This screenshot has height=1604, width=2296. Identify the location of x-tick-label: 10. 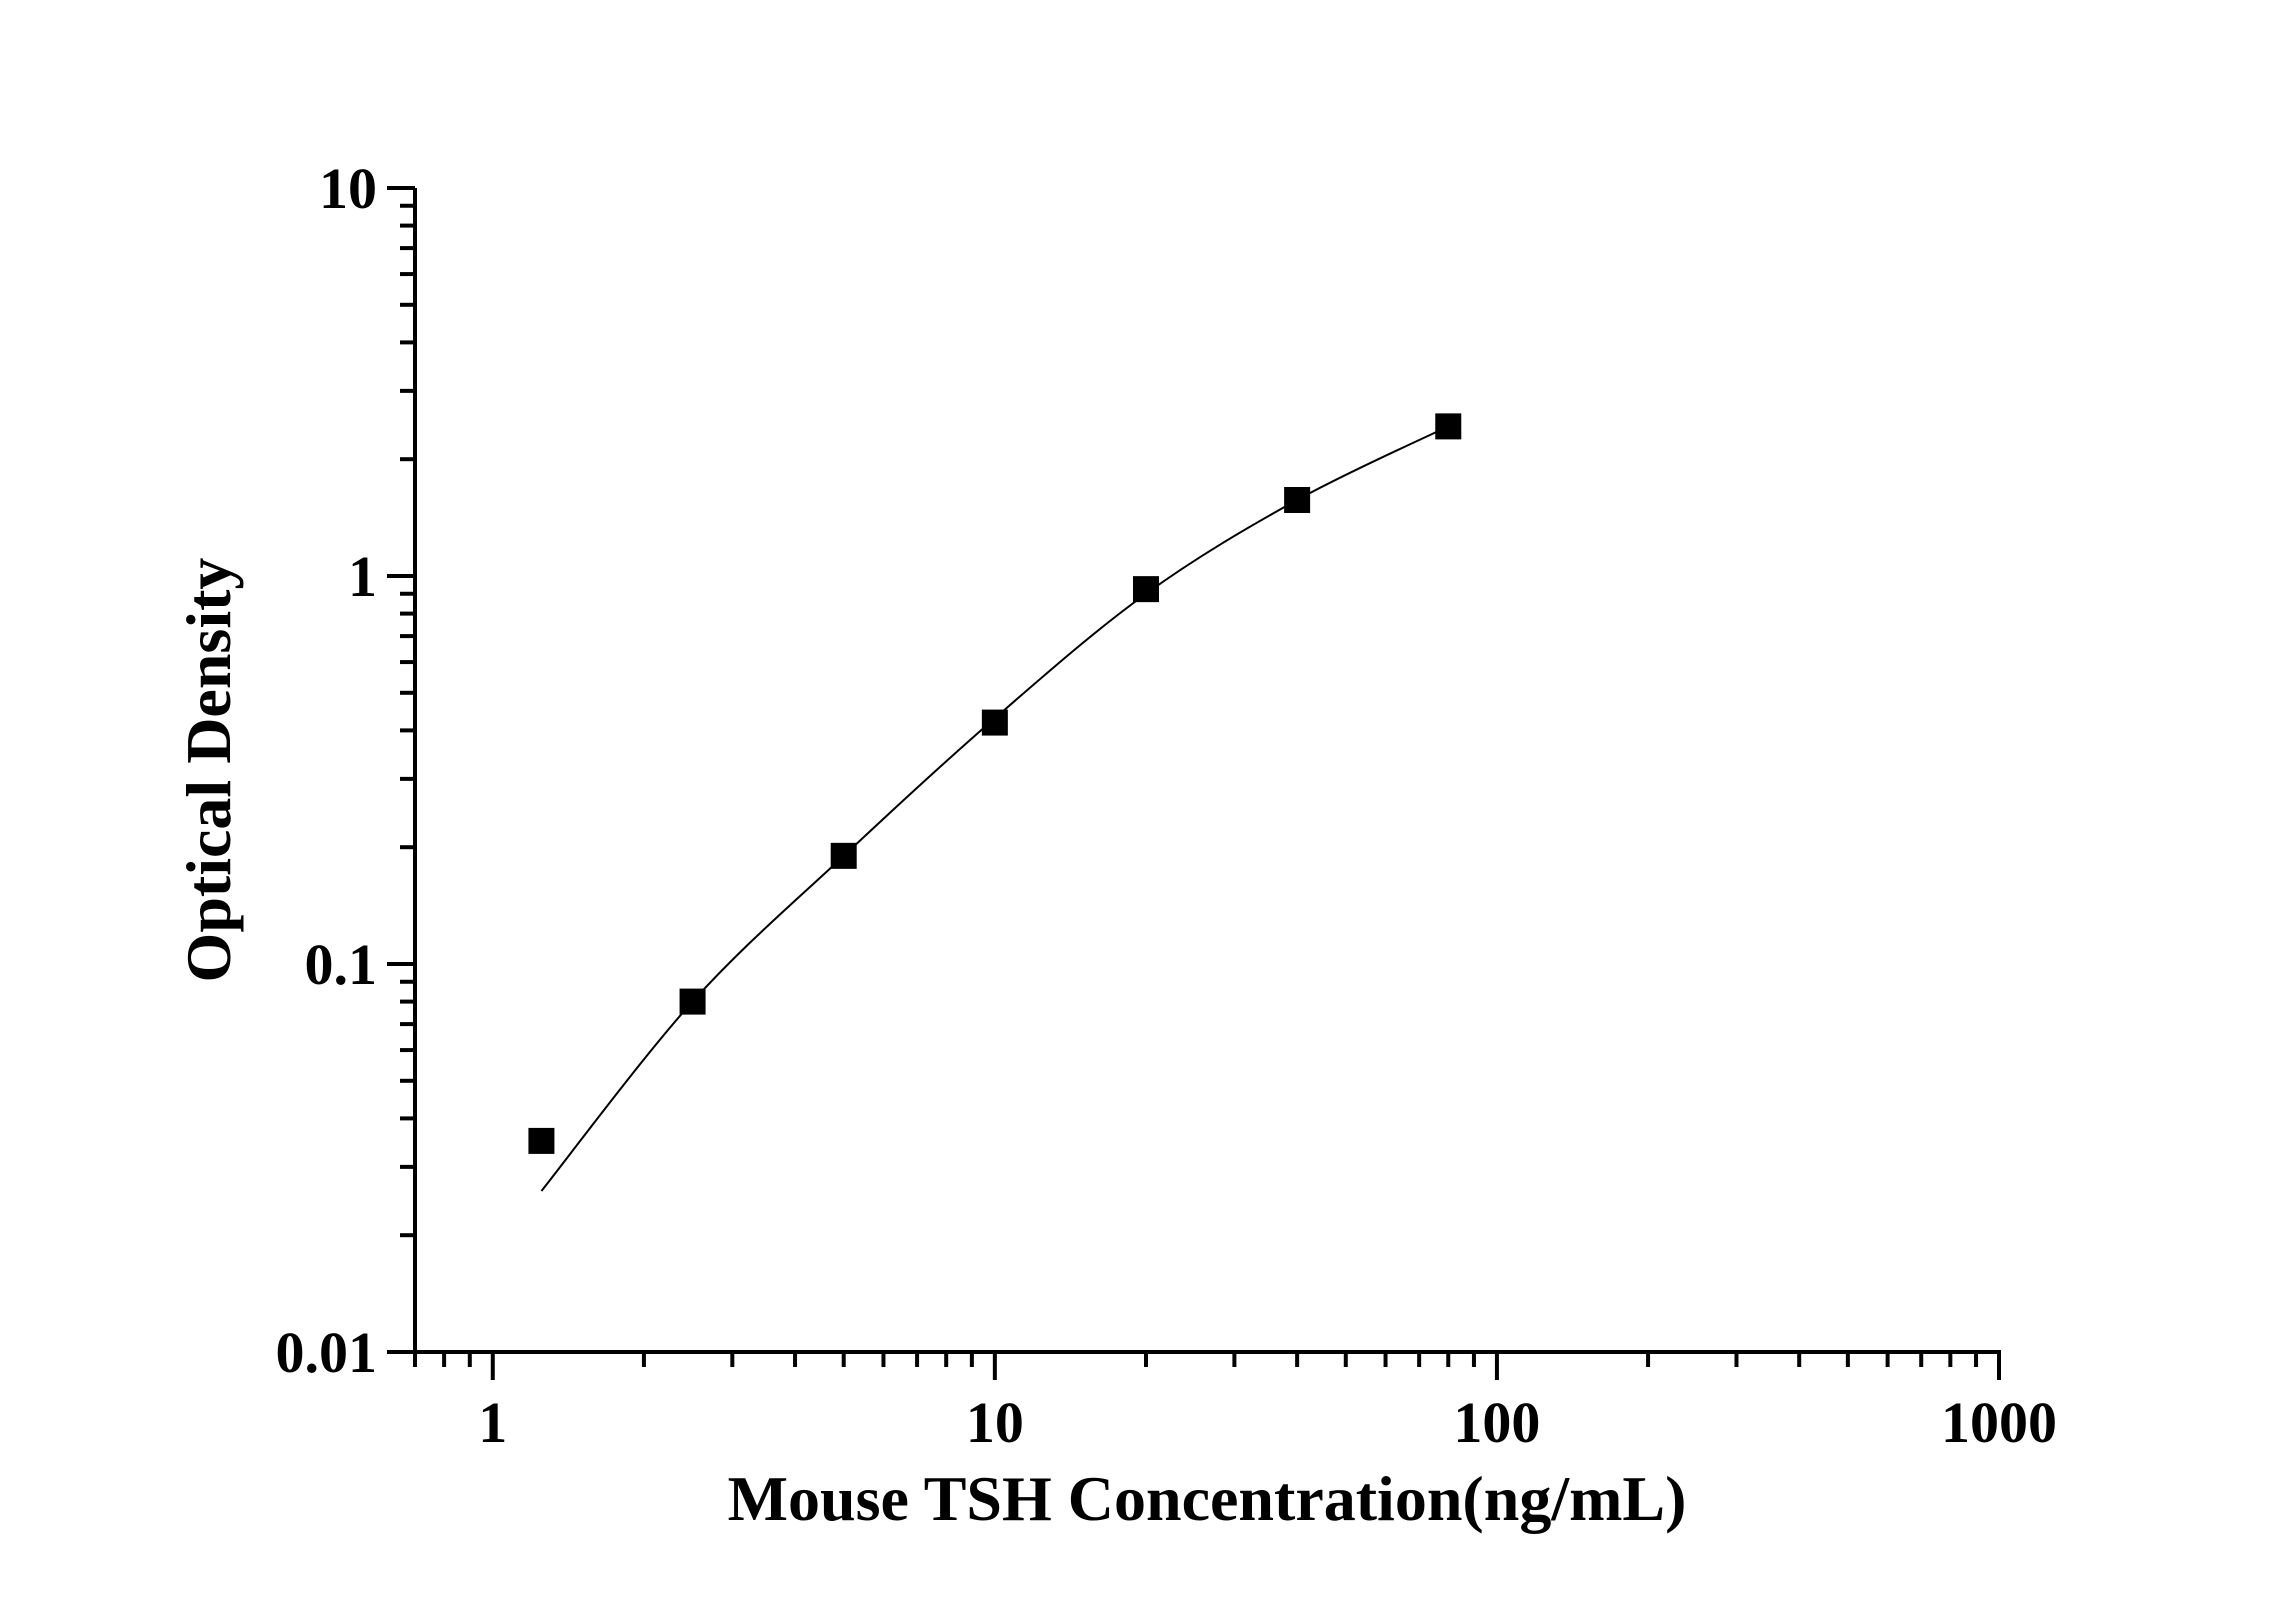
(995, 1422).